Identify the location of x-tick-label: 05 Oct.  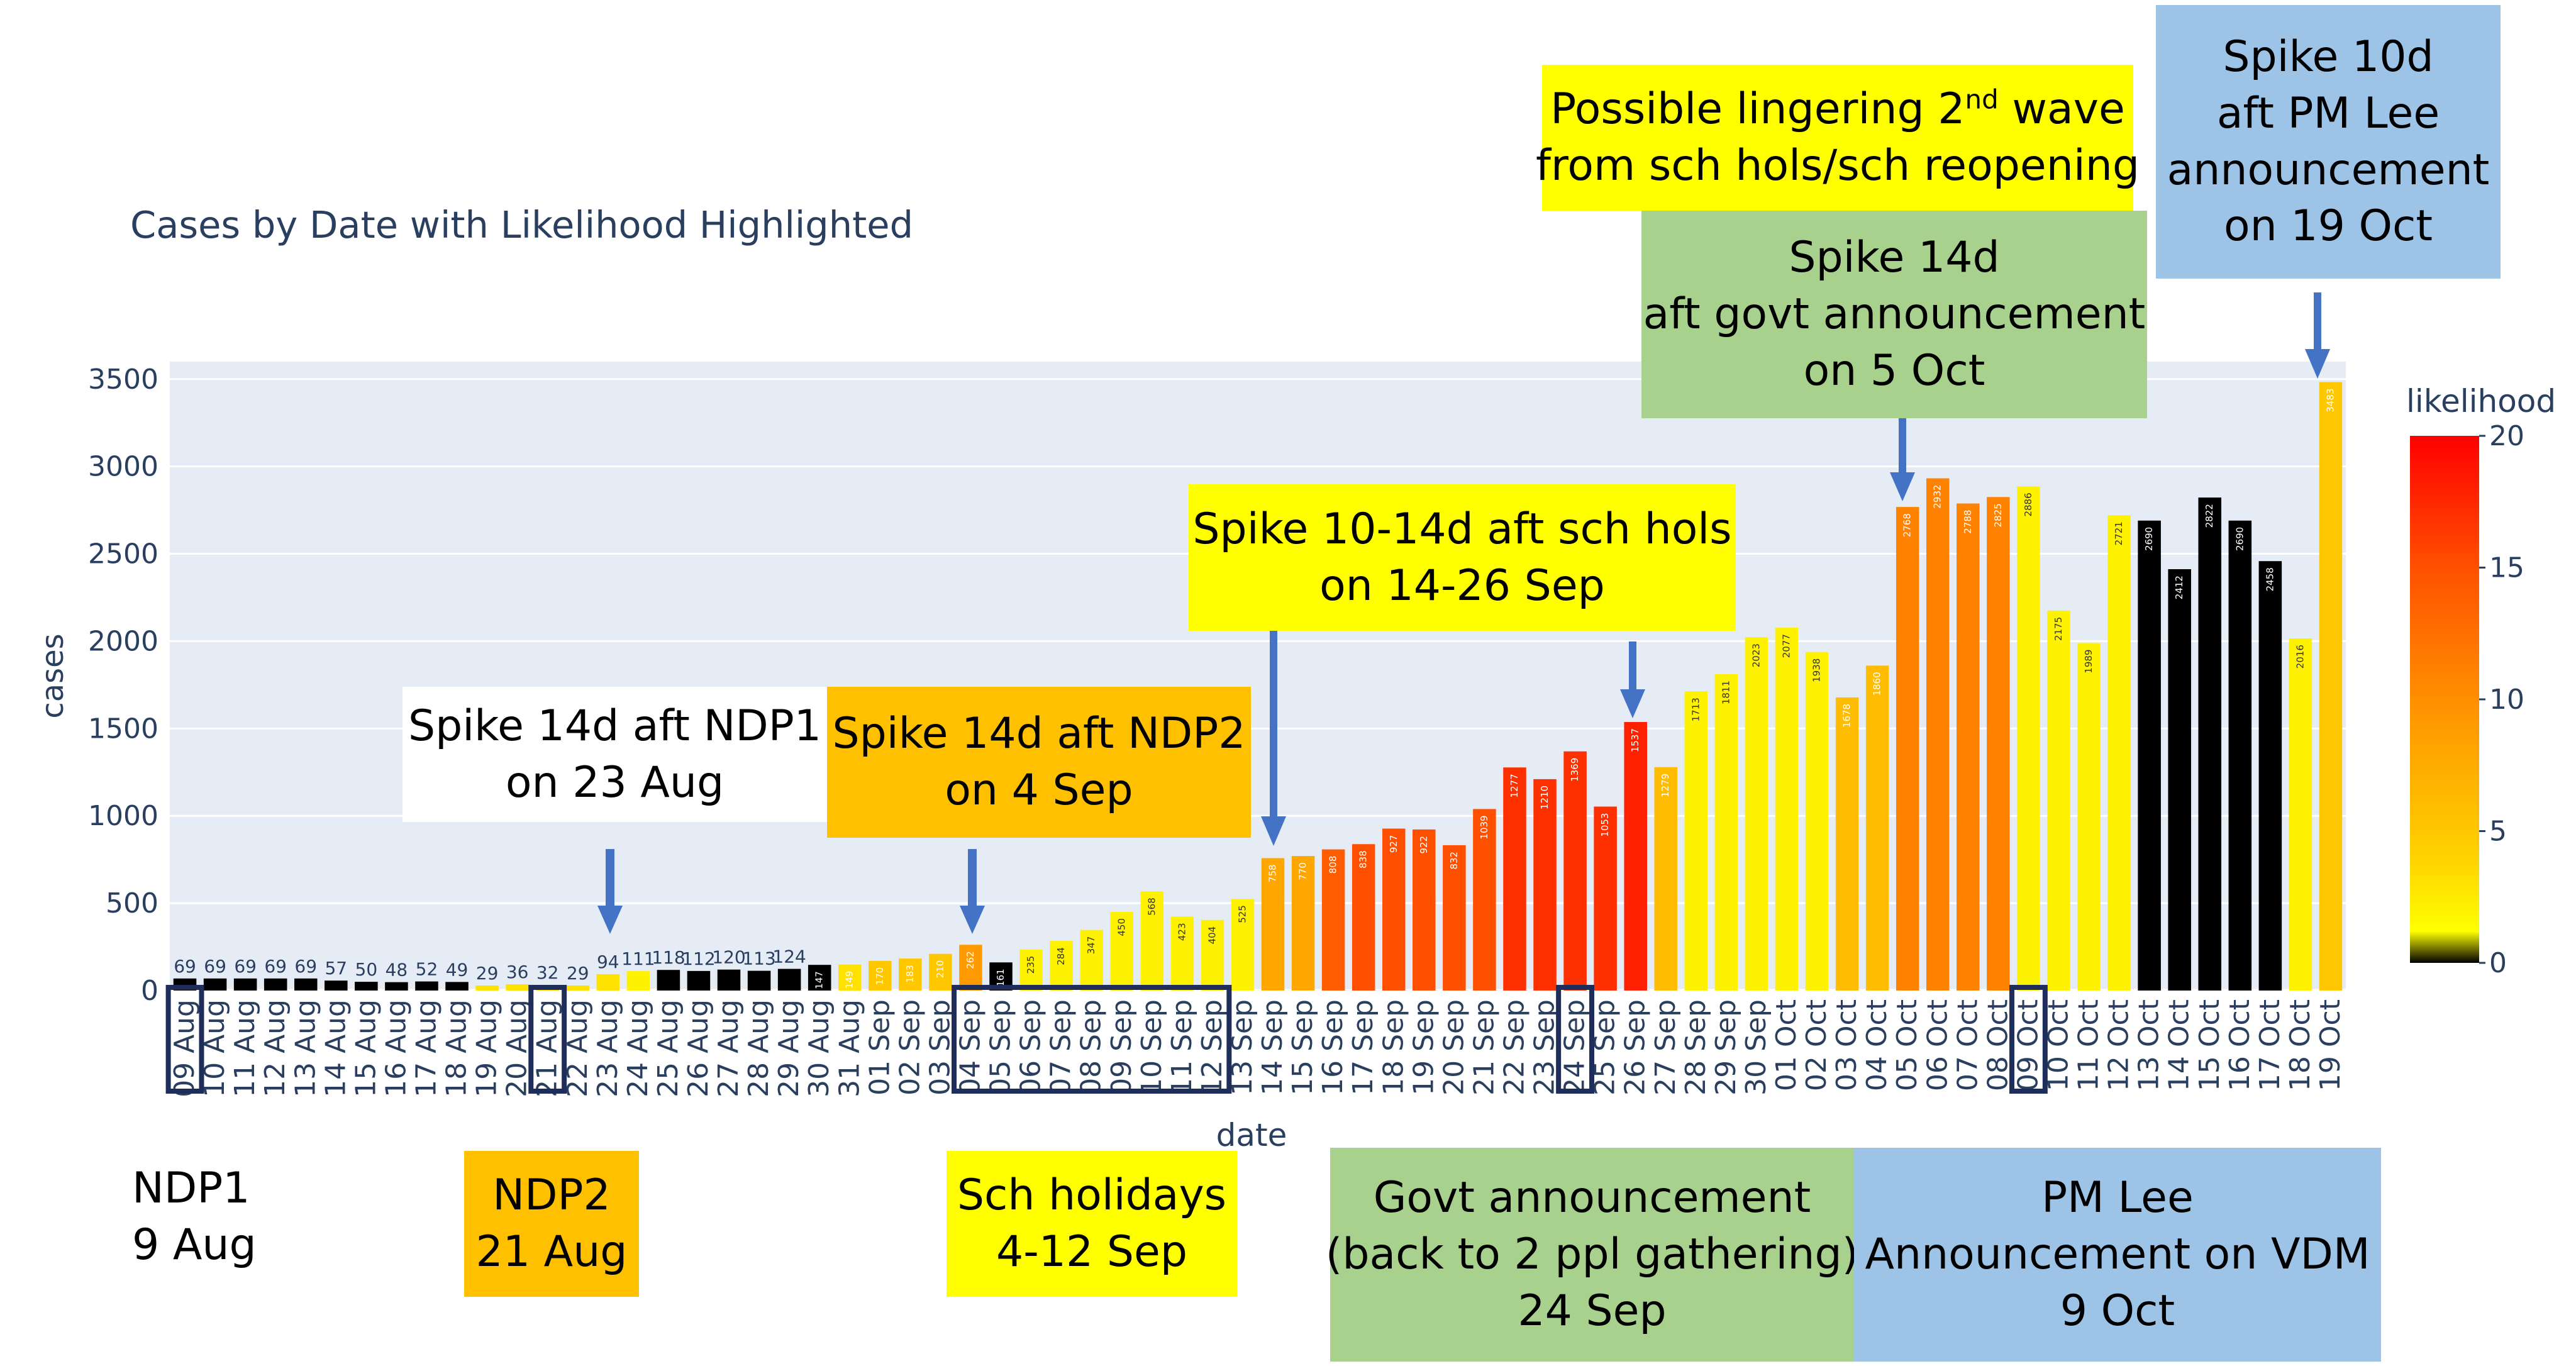
(1907, 1045).